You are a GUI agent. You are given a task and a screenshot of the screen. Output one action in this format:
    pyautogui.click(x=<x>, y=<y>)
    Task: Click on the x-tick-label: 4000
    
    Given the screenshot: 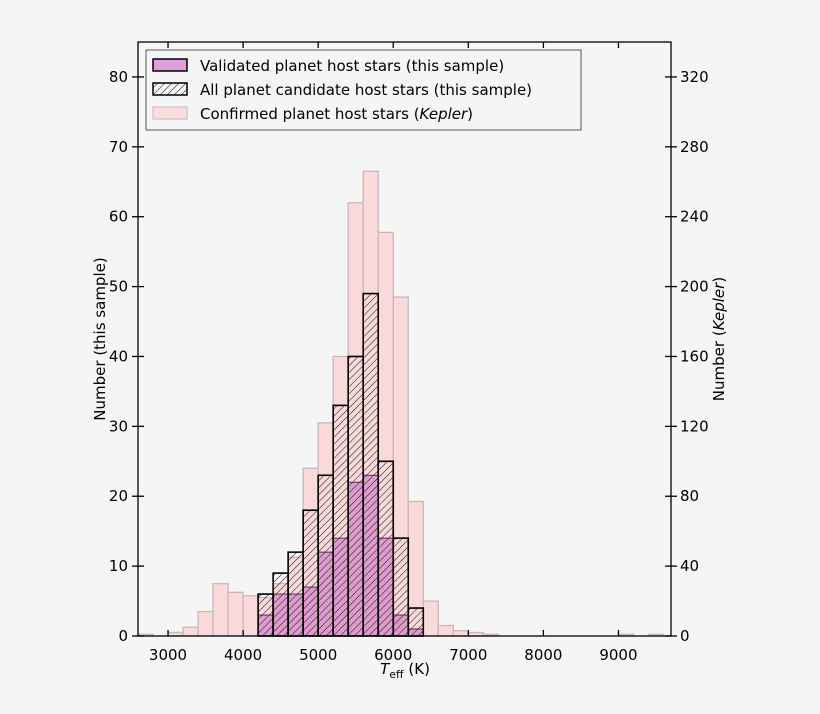 What is the action you would take?
    pyautogui.click(x=243, y=655)
    